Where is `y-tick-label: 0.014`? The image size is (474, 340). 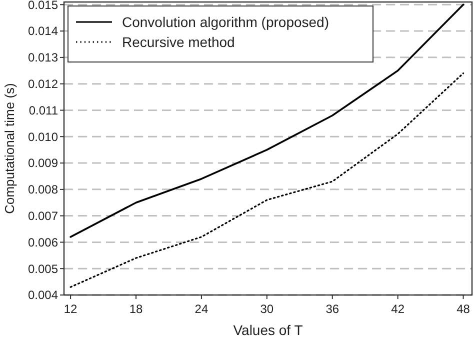
y-tick-label: 0.014 is located at coordinates (43, 31).